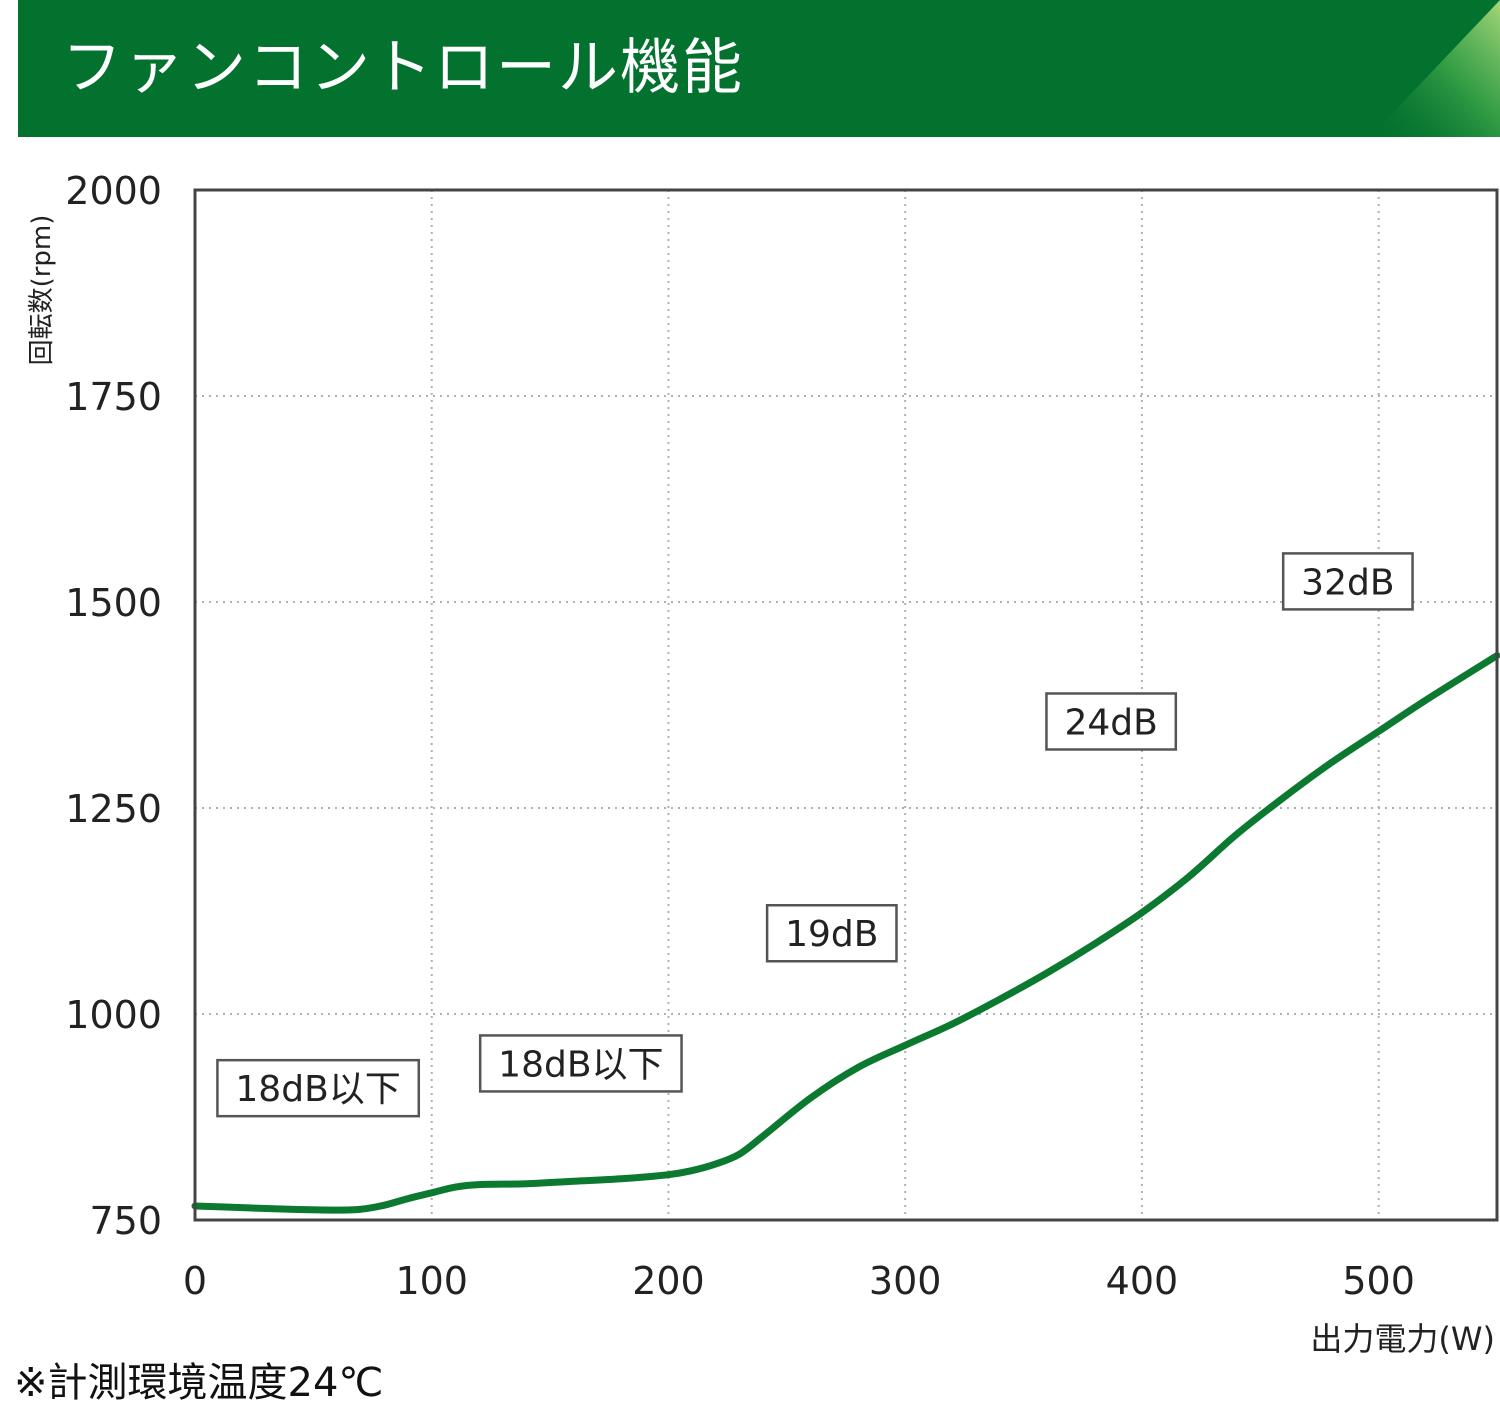 The image size is (1500, 1420). I want to click on y-tick-label: 1750, so click(113, 397).